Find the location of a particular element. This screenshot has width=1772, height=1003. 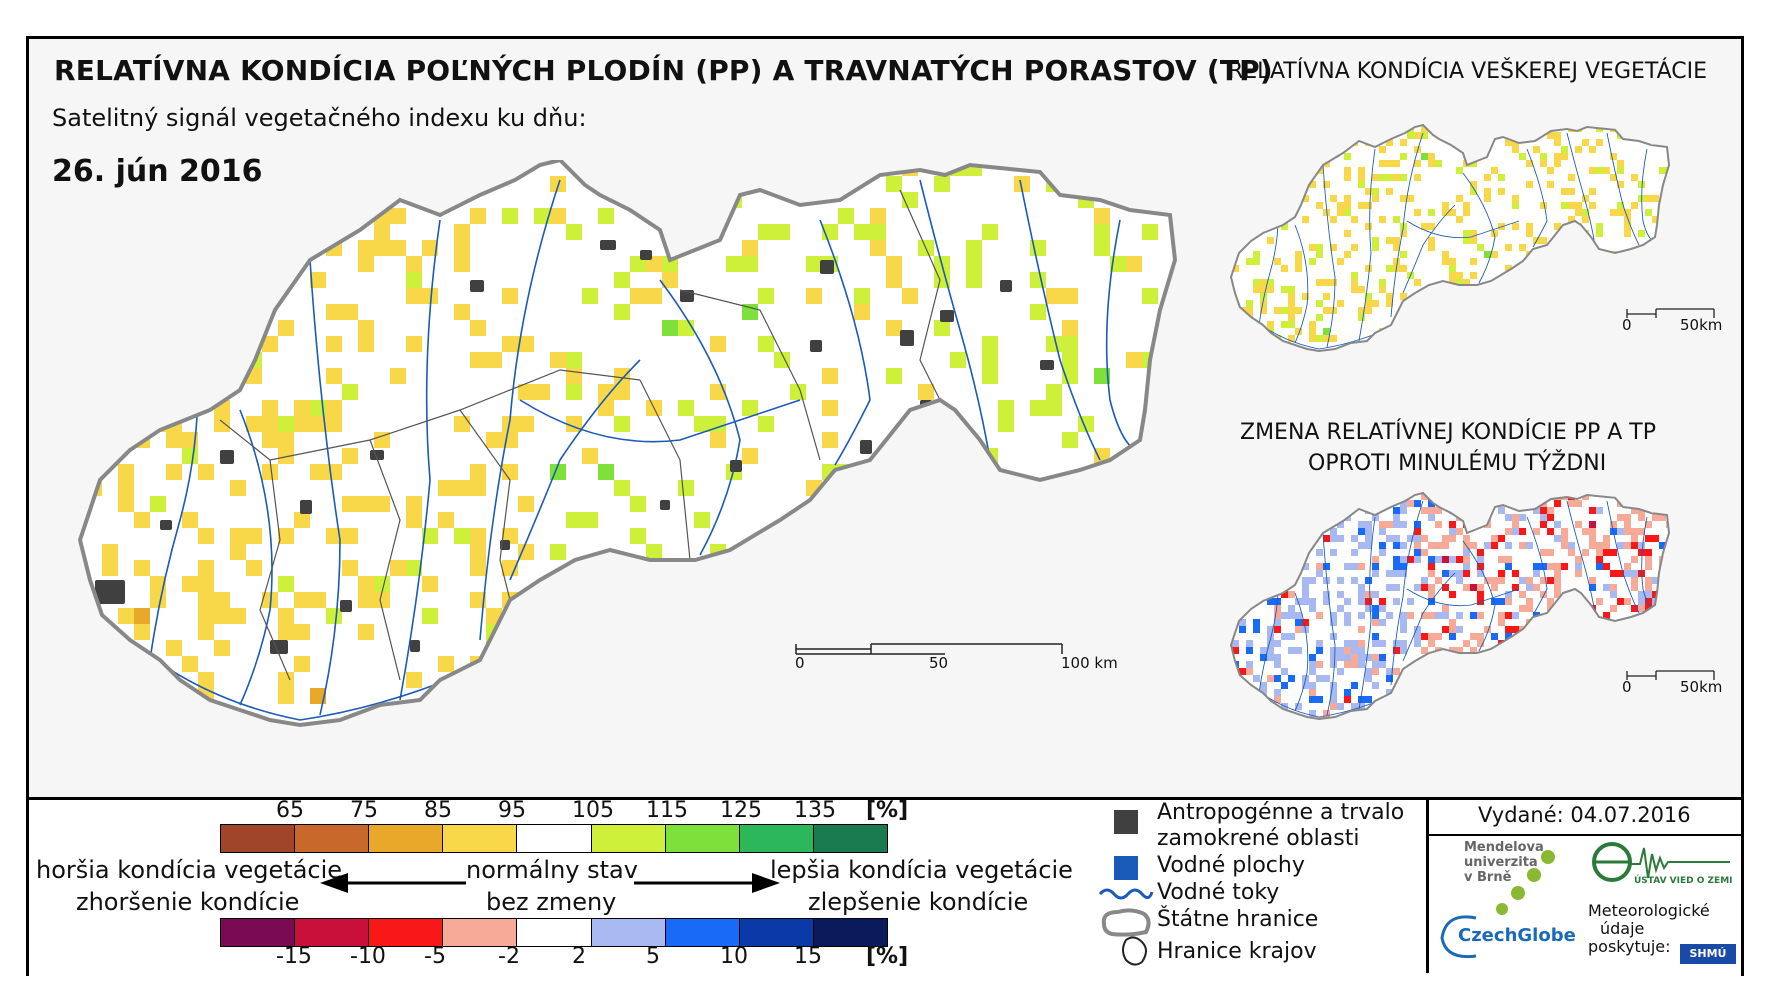

issued-date: Vydané: 04.07.2016 is located at coordinates (1584, 815).